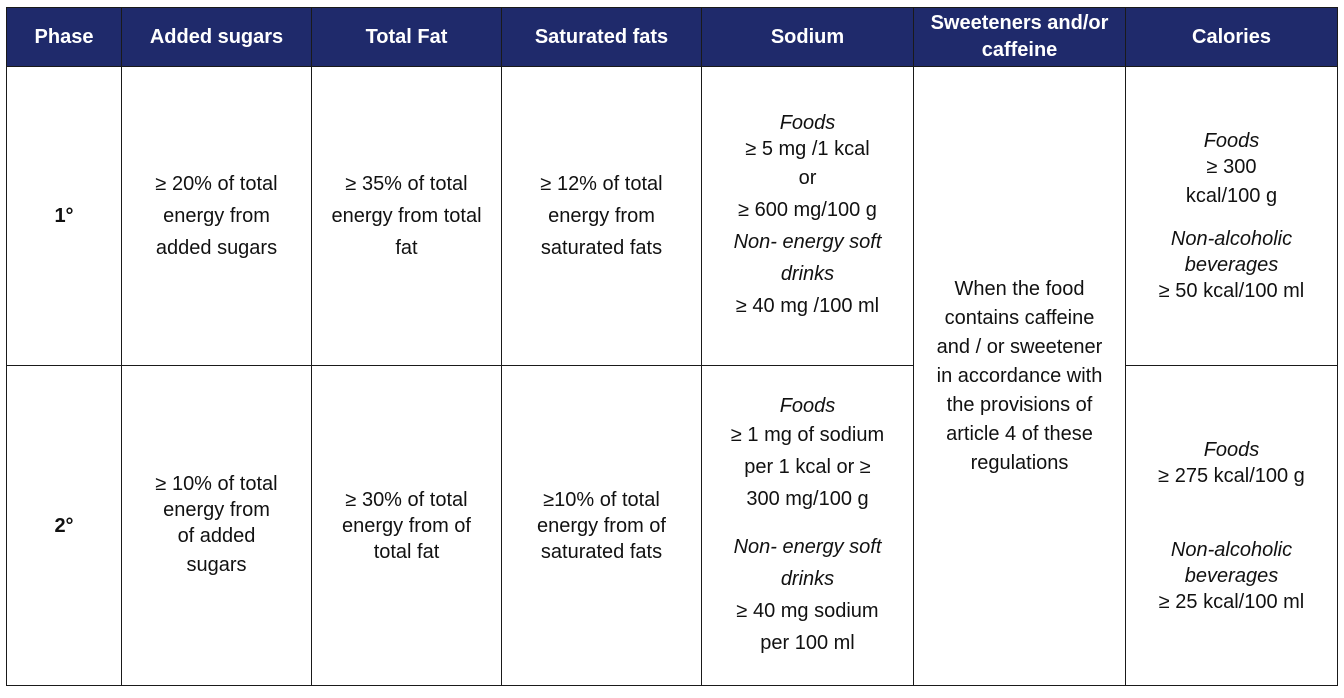 This screenshot has height=698, width=1344. Describe the element at coordinates (1019, 462) in the screenshot. I see `cell-line: regulations` at that location.